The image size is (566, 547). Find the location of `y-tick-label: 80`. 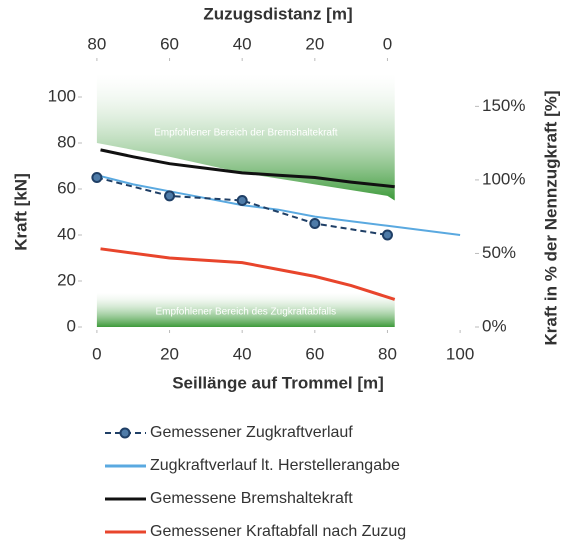

y-tick-label: 80 is located at coordinates (66, 141).